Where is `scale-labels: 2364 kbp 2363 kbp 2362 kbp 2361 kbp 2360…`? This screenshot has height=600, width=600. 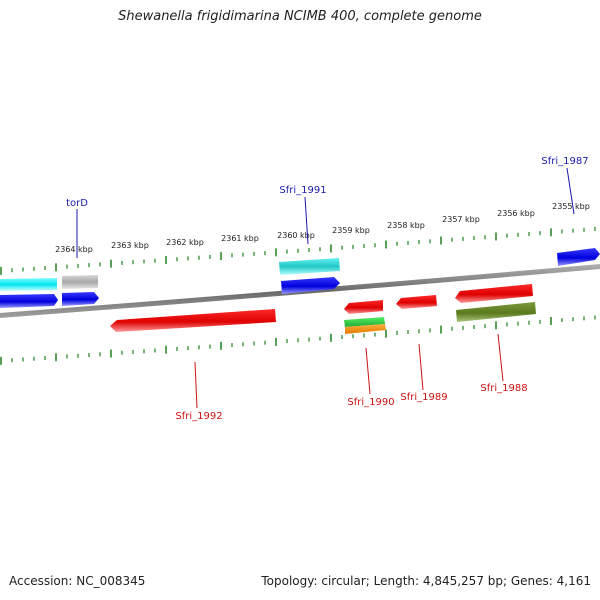 scale-labels: 2364 kbp 2363 kbp 2362 kbp 2361 kbp 2360… is located at coordinates (322, 228).